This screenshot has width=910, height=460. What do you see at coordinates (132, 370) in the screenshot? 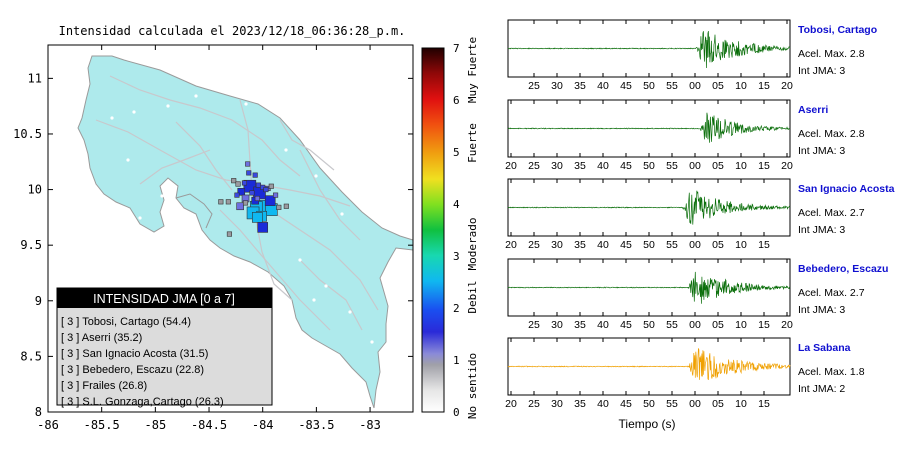
I see `legend-item: [ 3 ] Bebedero, Escazu (22.8)` at bounding box center [132, 370].